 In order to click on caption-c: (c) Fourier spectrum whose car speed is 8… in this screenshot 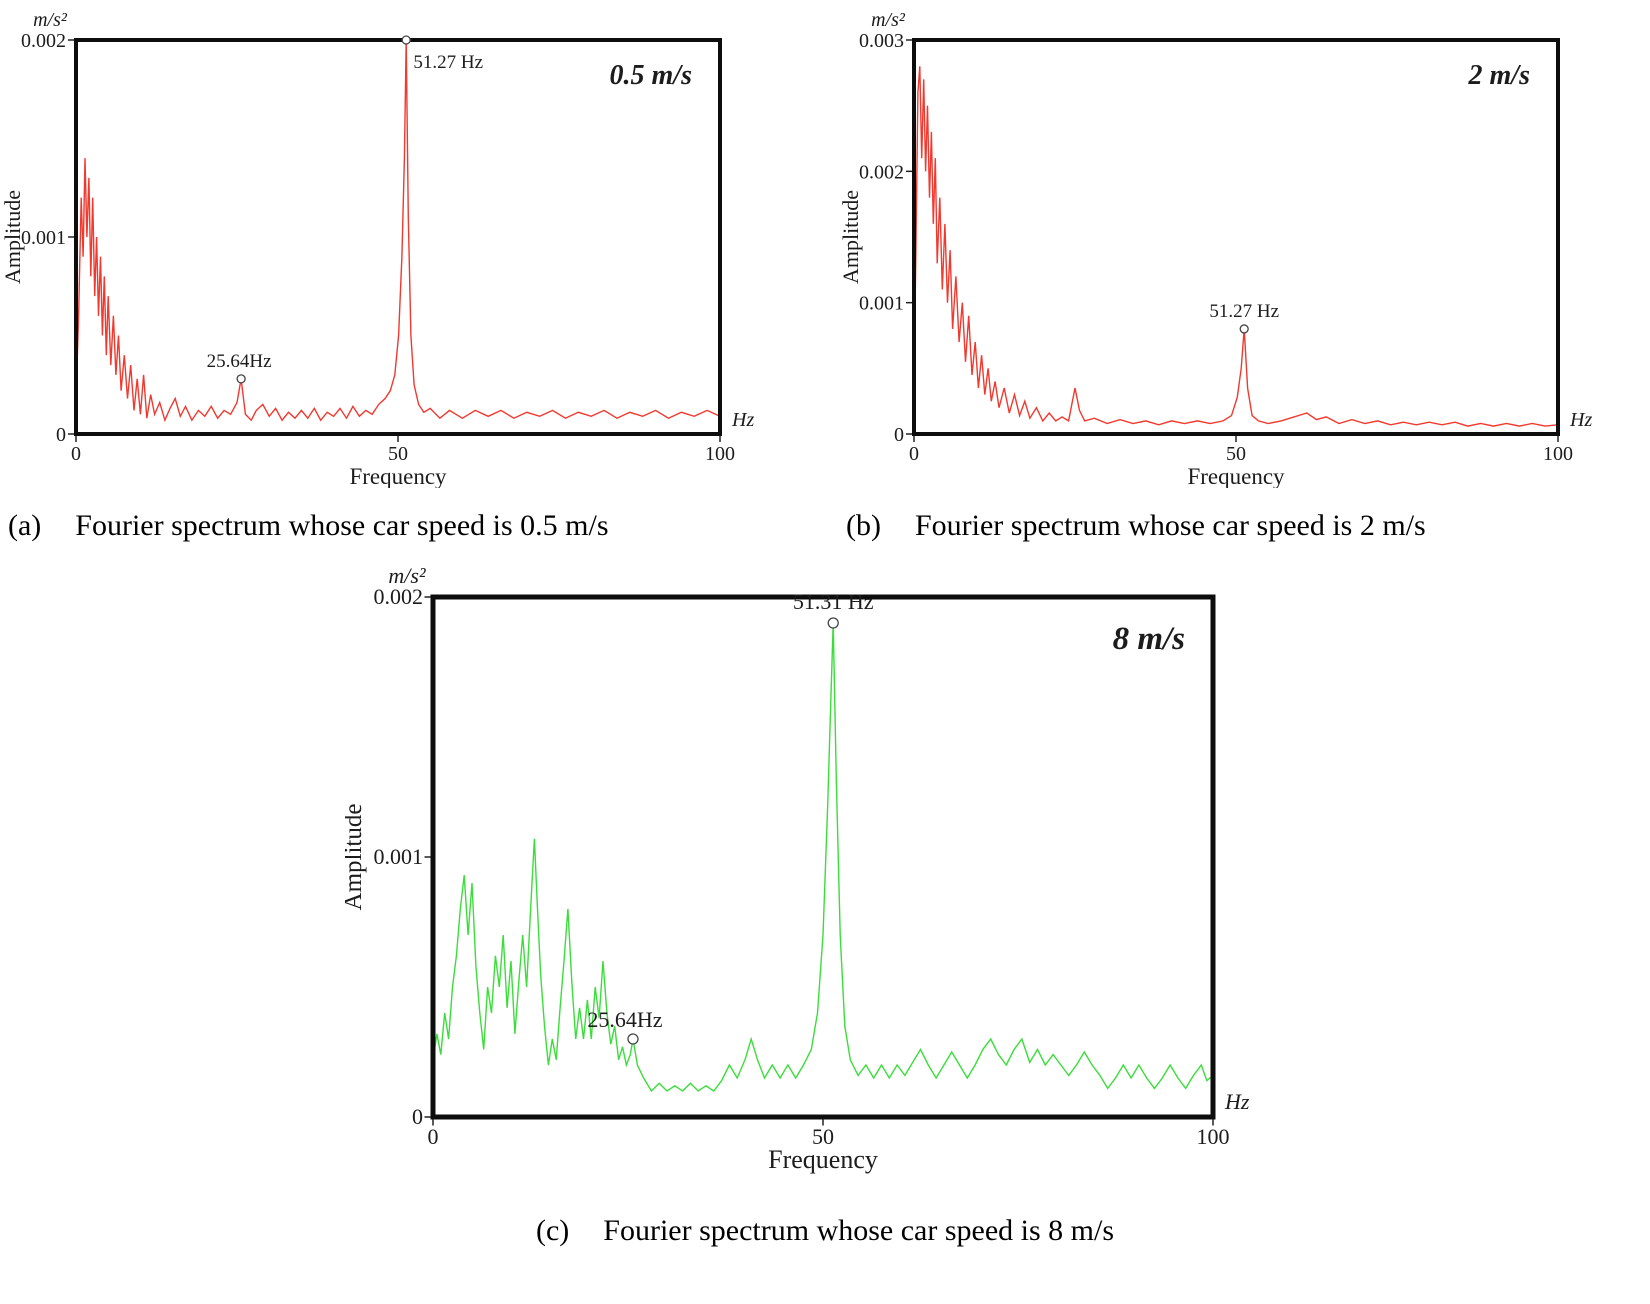, I will do `click(825, 1231)`.